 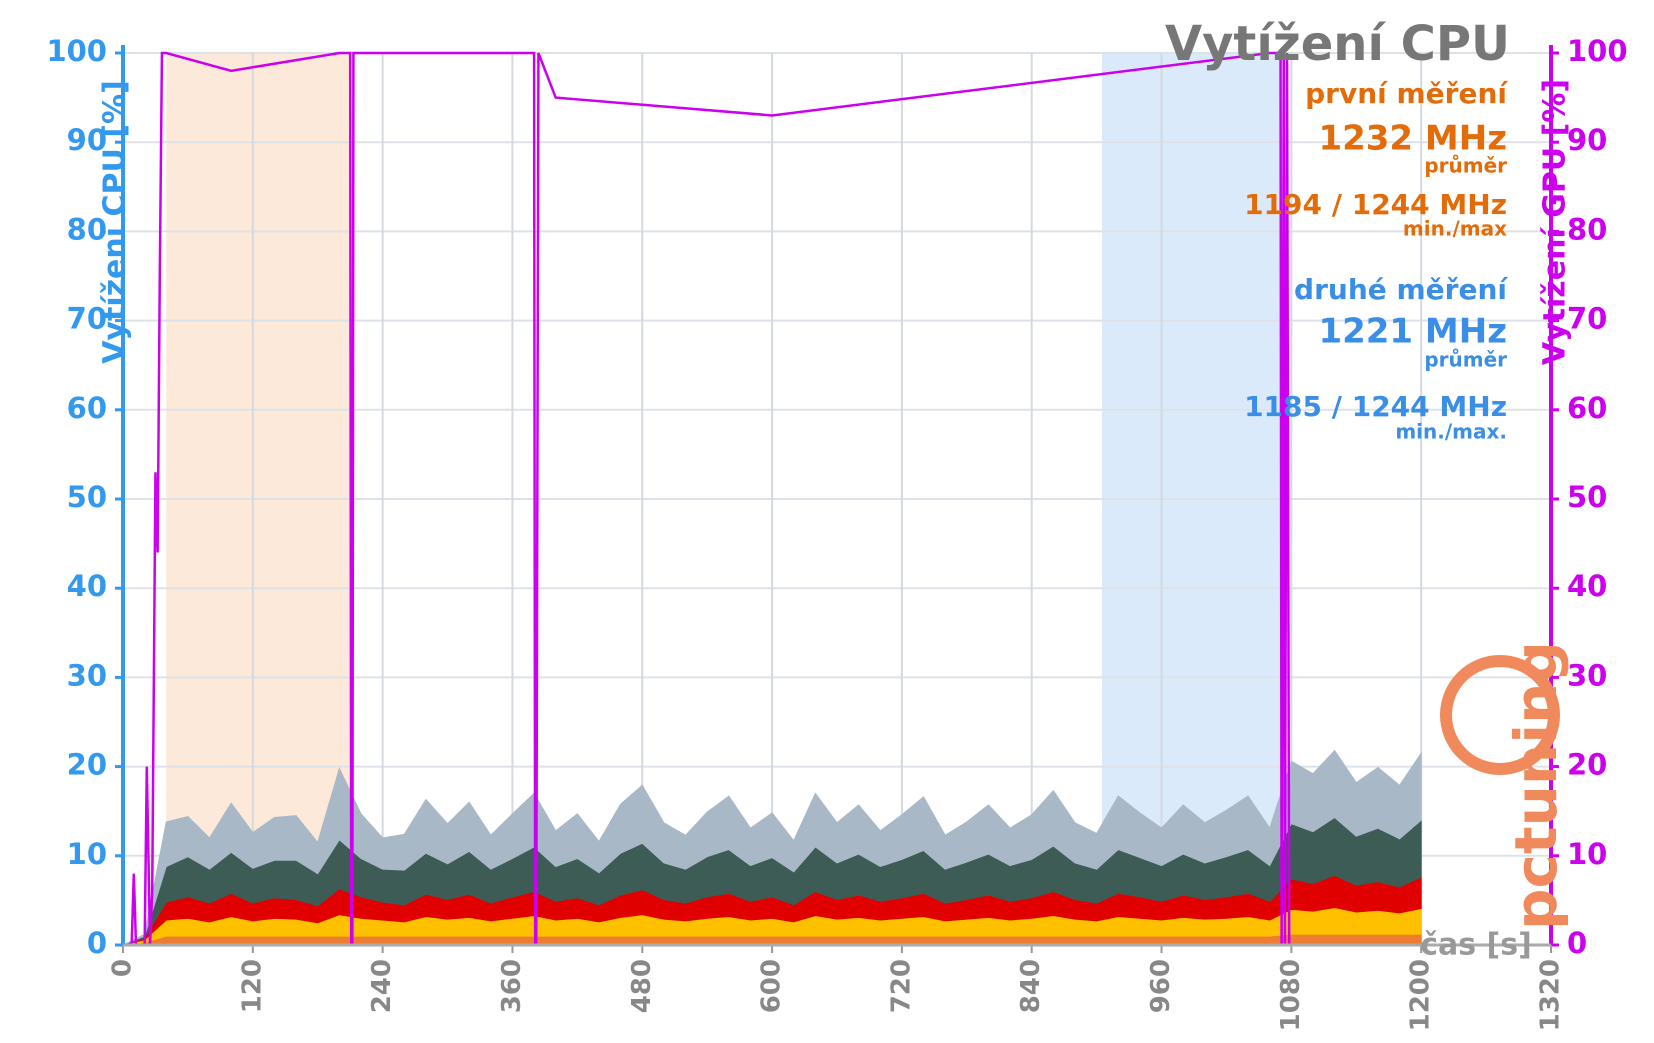 I want to click on logo: pctuning, so click(x=1505, y=785).